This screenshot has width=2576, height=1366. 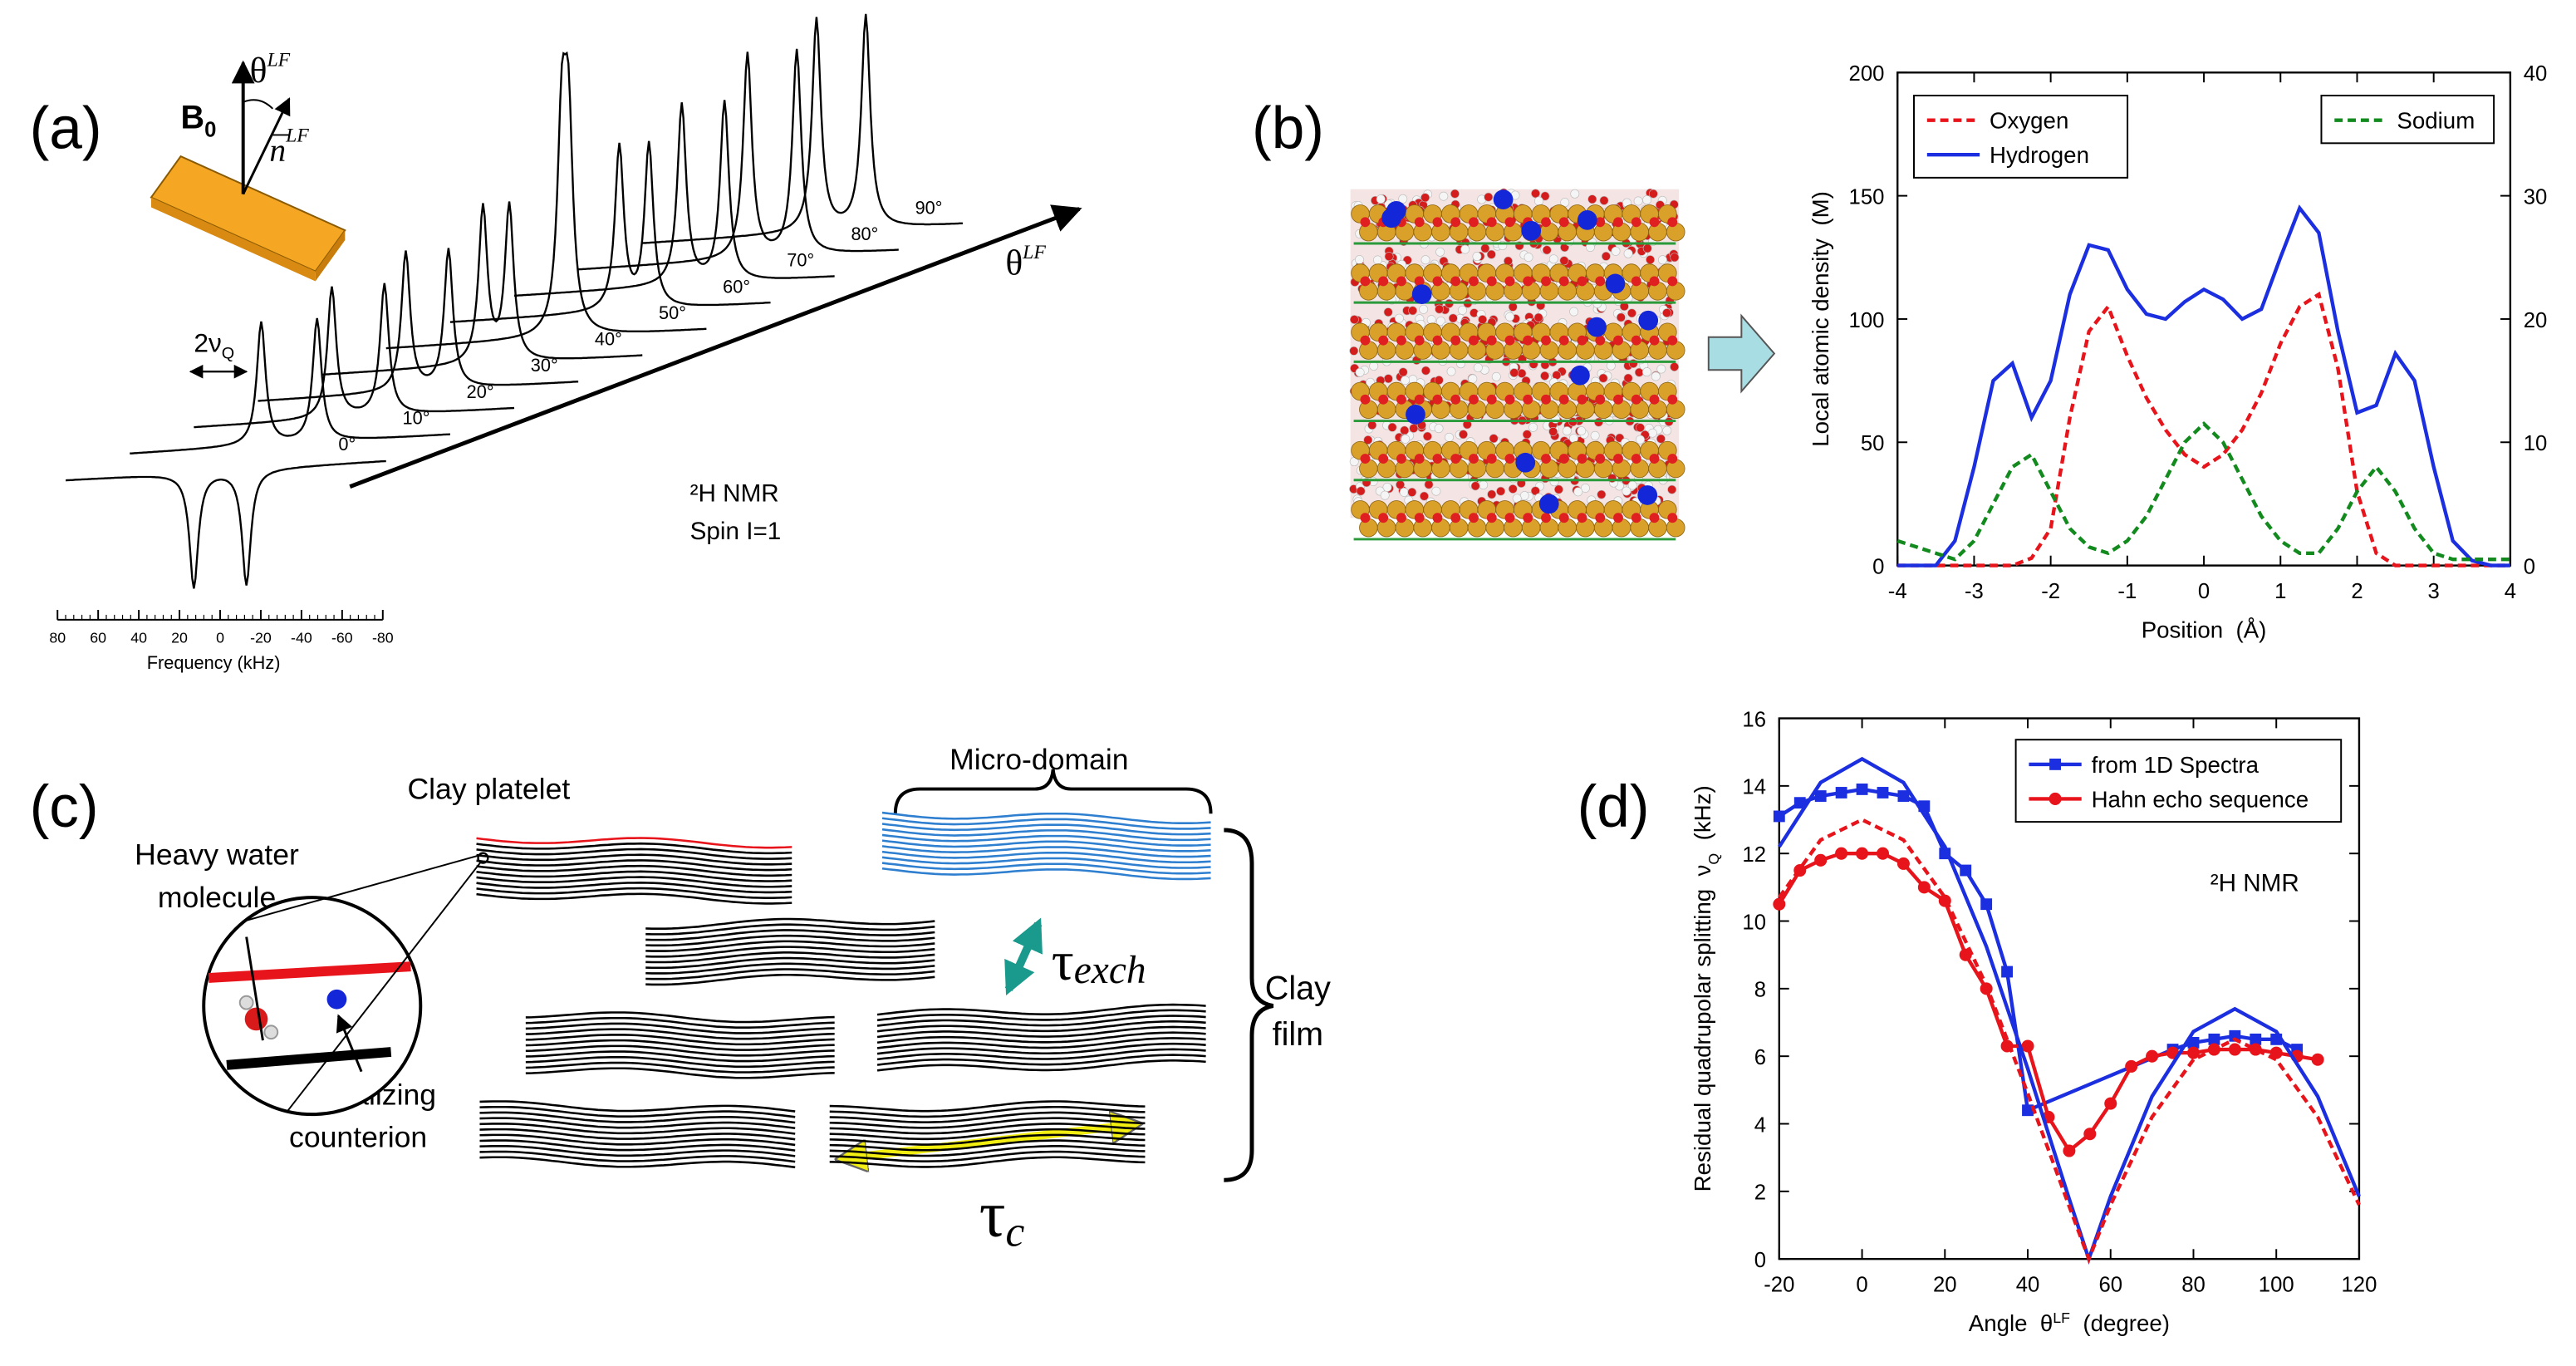 I want to click on y-axis-label-part: Q, so click(x=1713, y=859).